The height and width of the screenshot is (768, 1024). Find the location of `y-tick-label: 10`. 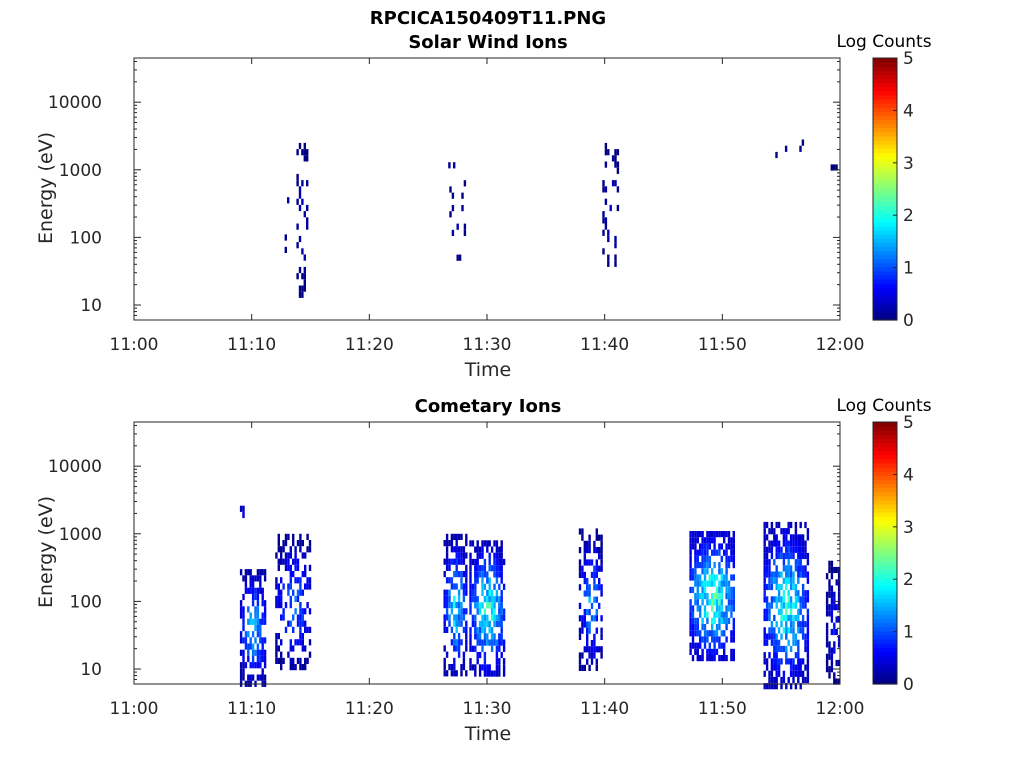

y-tick-label: 10 is located at coordinates (91, 670).